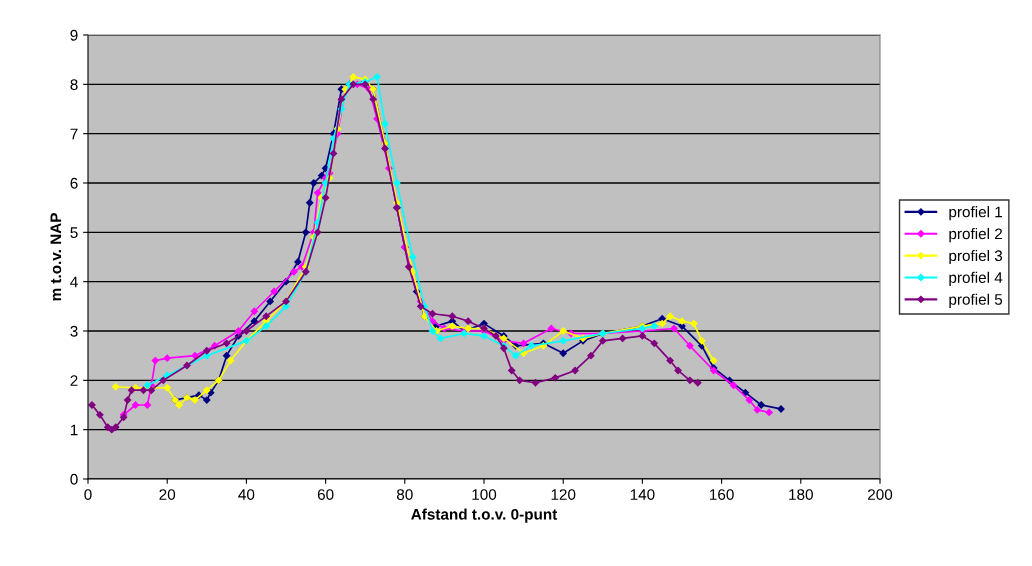 The image size is (1032, 566). Describe the element at coordinates (74, 233) in the screenshot. I see `y-tick-label: 5` at that location.